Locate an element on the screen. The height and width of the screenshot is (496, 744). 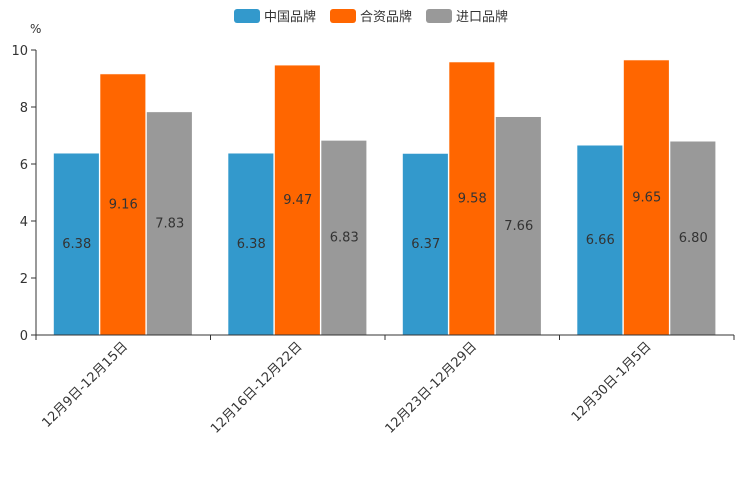
x-category-label-4: 12月30日-1月5日 is located at coordinates (612, 382).